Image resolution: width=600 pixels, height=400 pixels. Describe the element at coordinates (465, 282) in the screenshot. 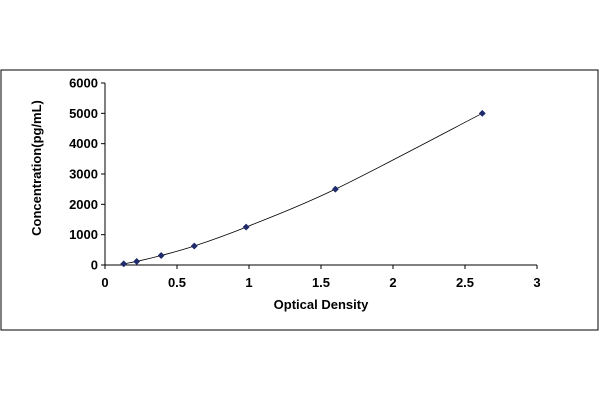

I see `x-tick-label: 2.5` at that location.